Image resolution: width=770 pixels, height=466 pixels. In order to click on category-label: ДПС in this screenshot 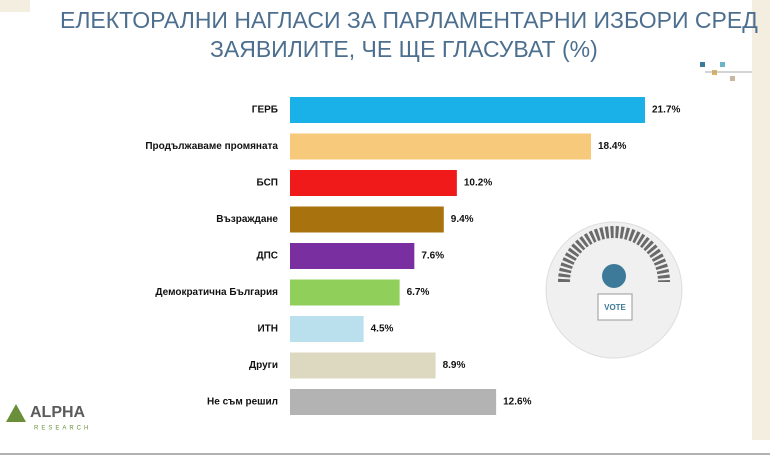, I will do `click(267, 256)`.